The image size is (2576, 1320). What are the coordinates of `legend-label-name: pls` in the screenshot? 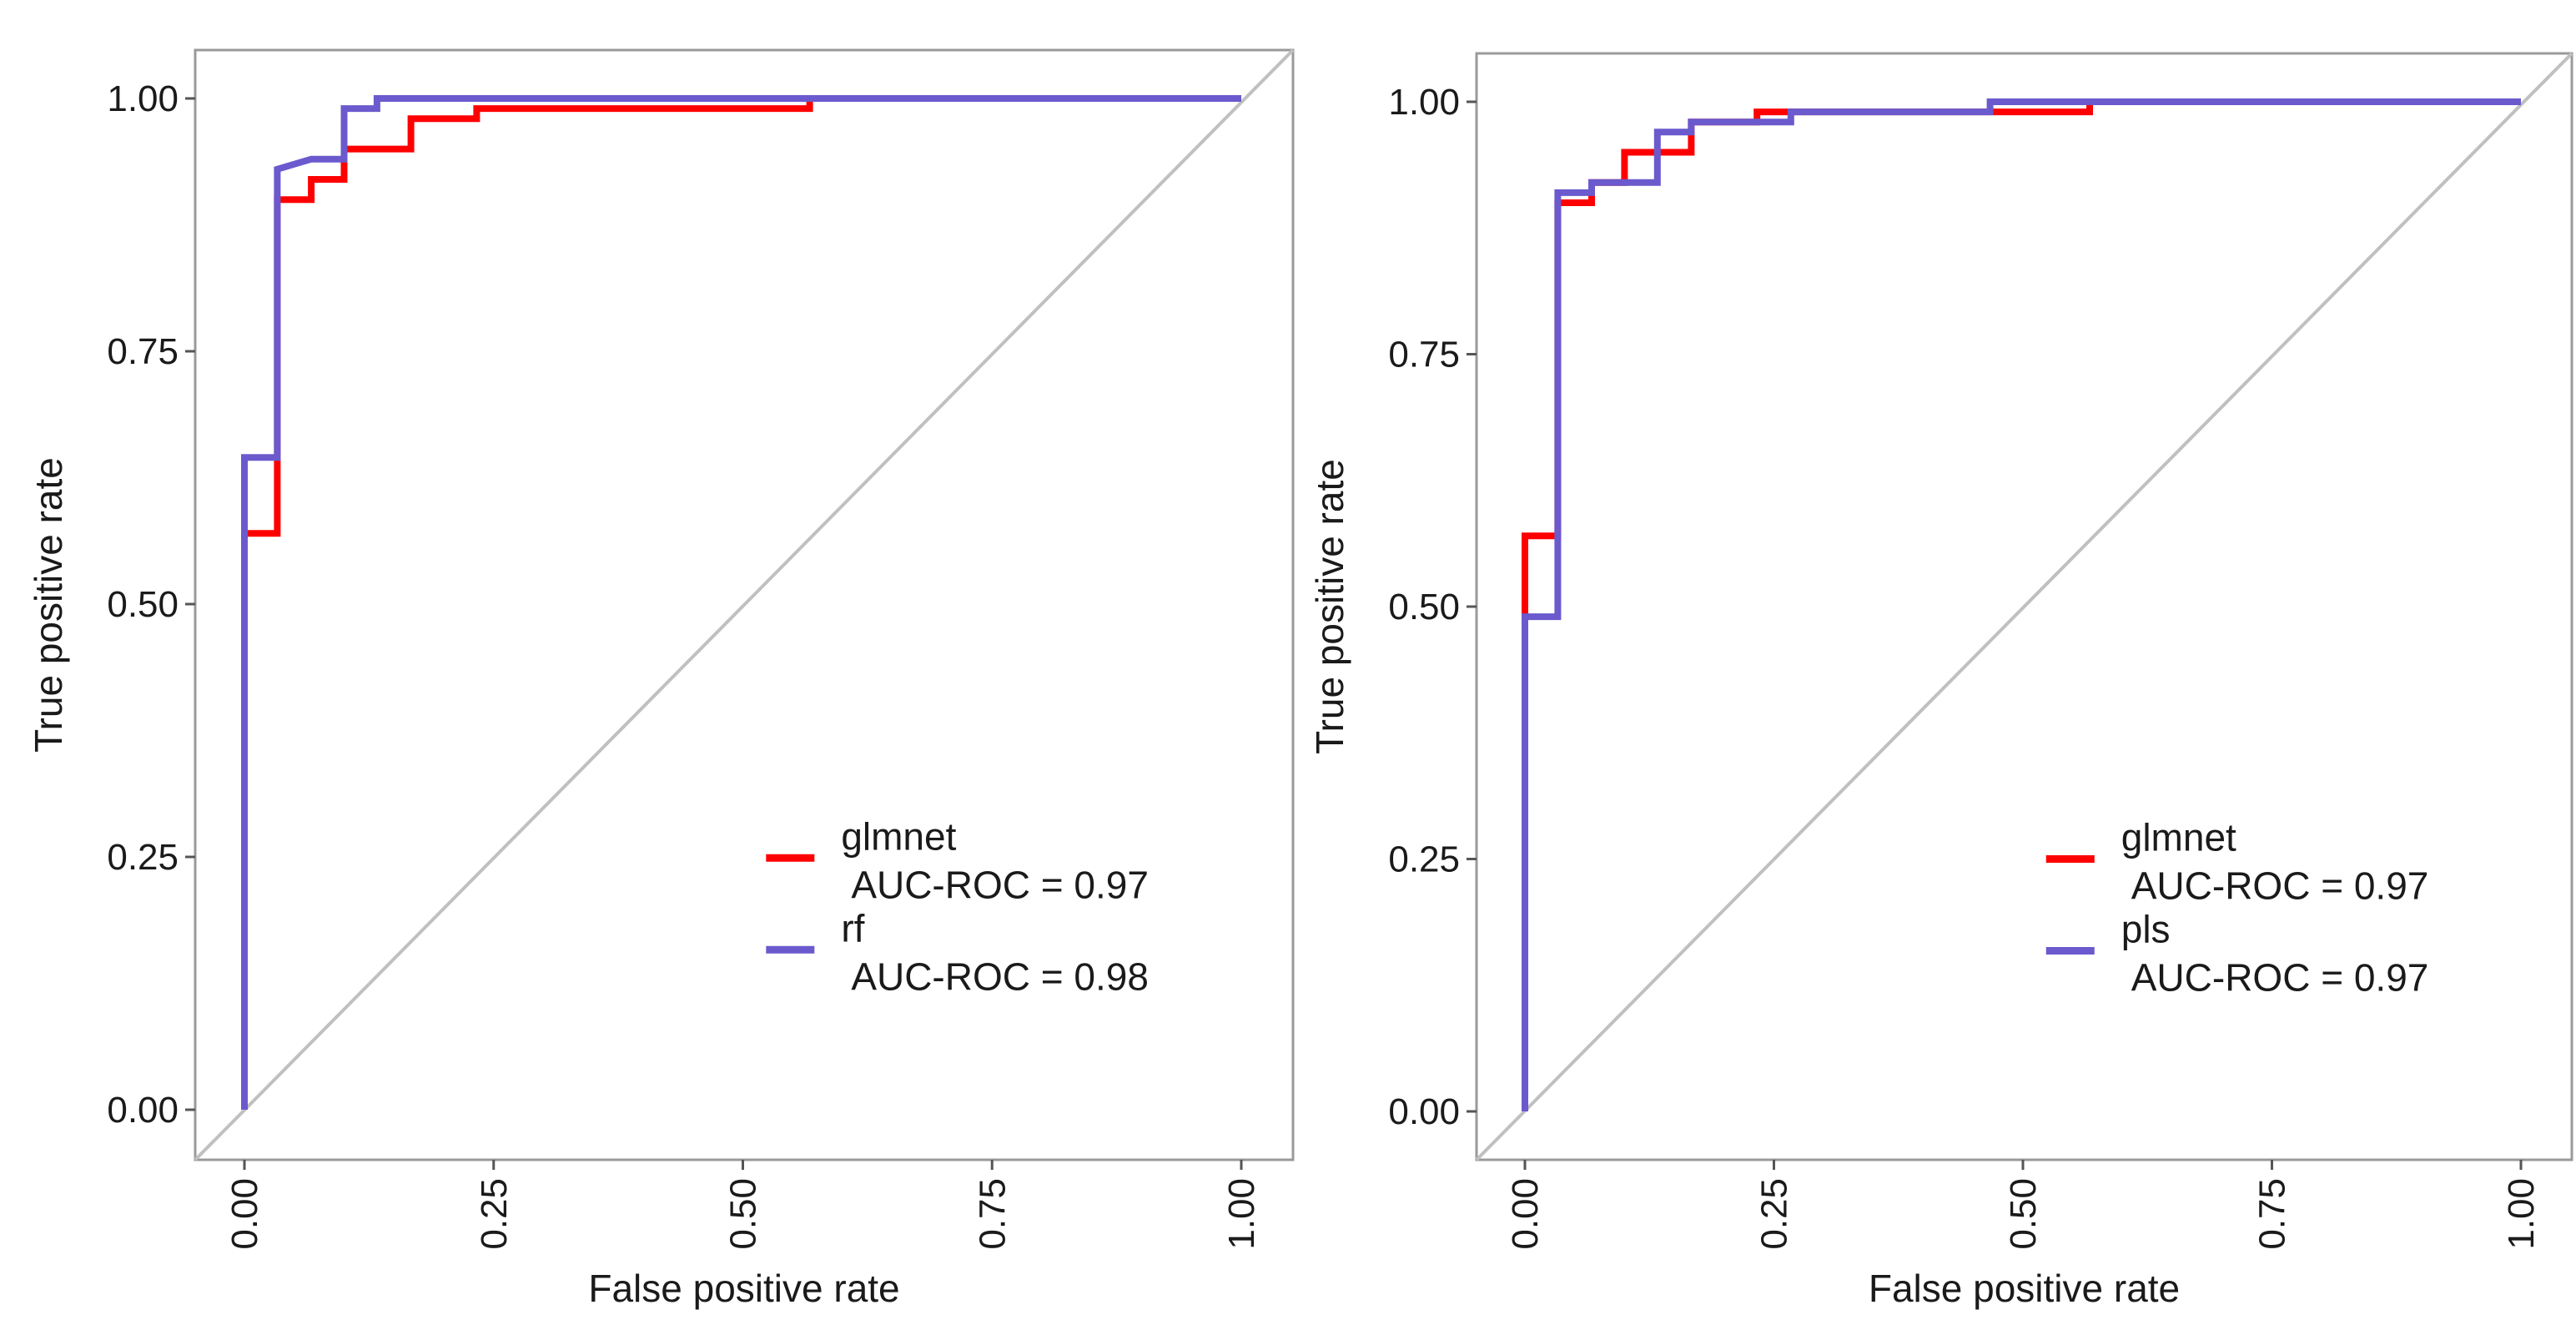 It's located at (2146, 928).